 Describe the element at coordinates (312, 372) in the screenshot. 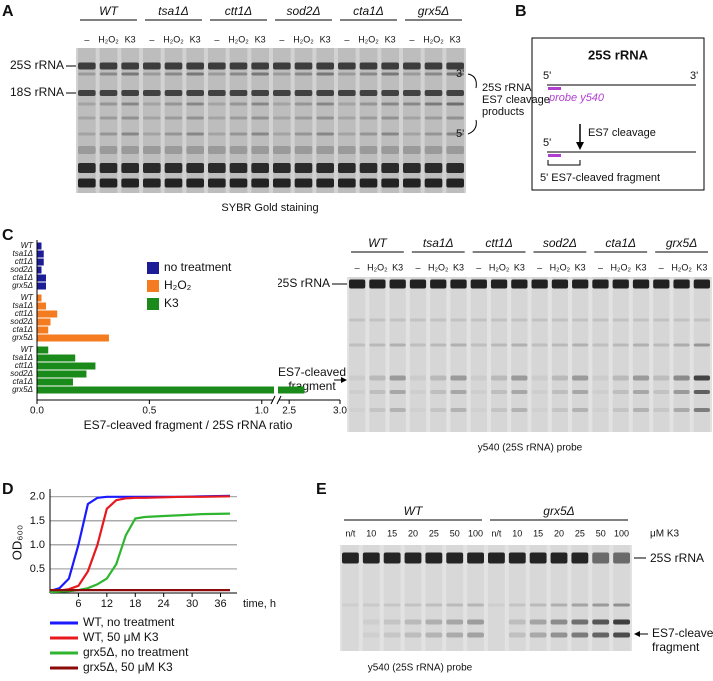

I see `fragment-label: ES7-cleaved` at that location.